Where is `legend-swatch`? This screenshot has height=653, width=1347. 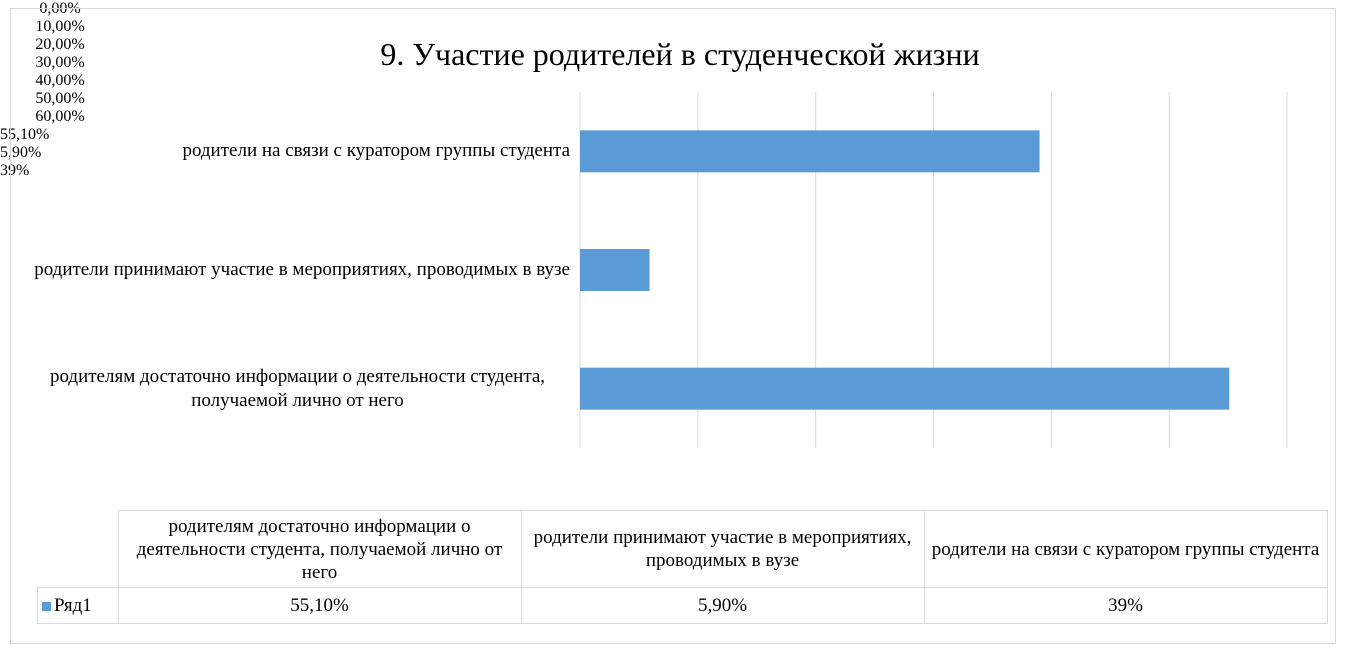
legend-swatch is located at coordinates (46, 606).